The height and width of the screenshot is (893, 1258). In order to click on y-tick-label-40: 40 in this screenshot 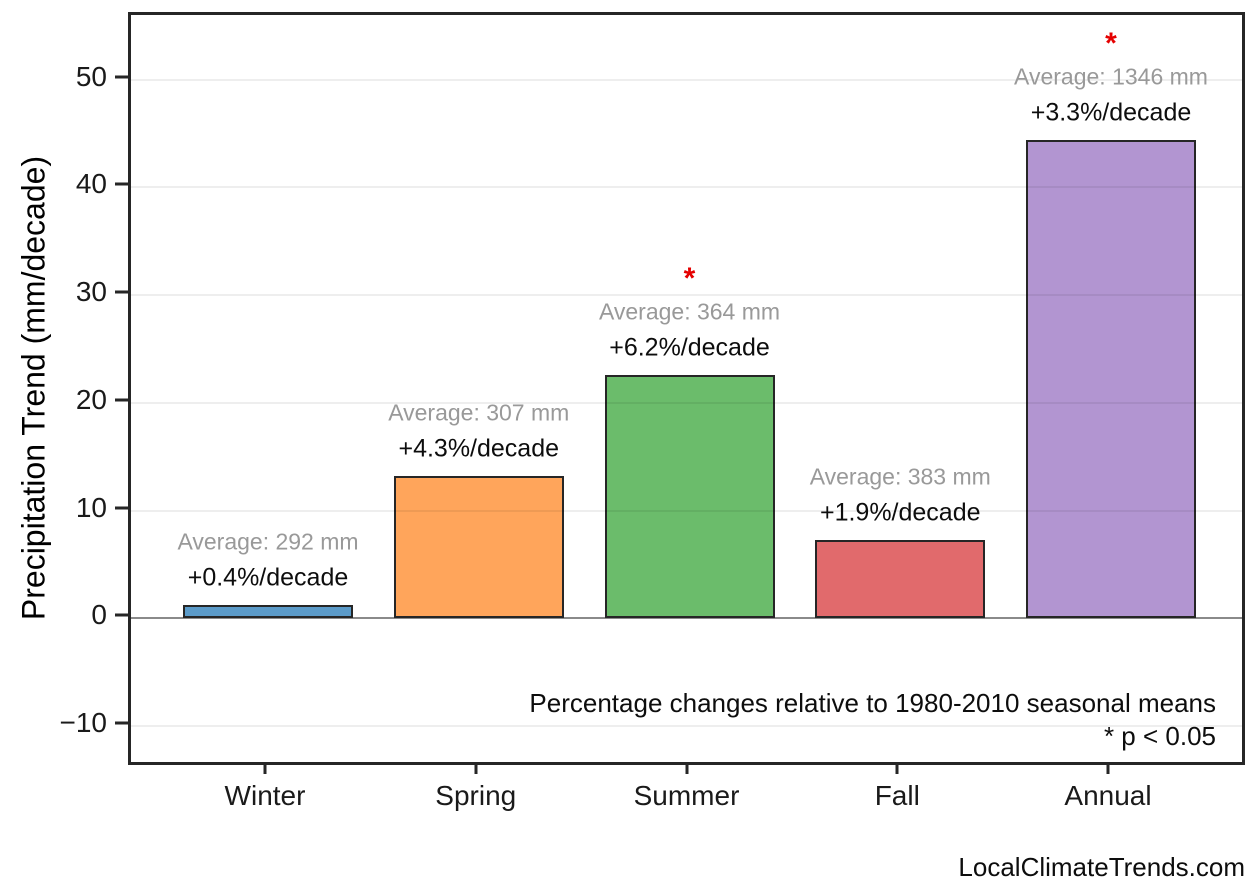, I will do `click(91, 184)`.